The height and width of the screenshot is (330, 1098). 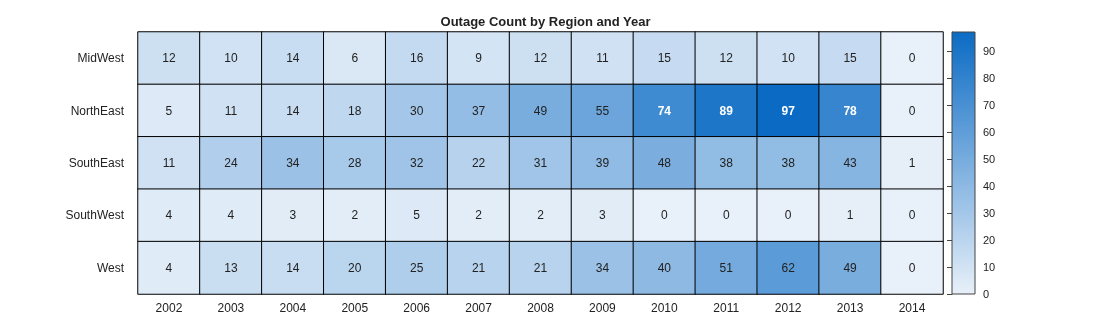 I want to click on data-label: 97, so click(x=788, y=110).